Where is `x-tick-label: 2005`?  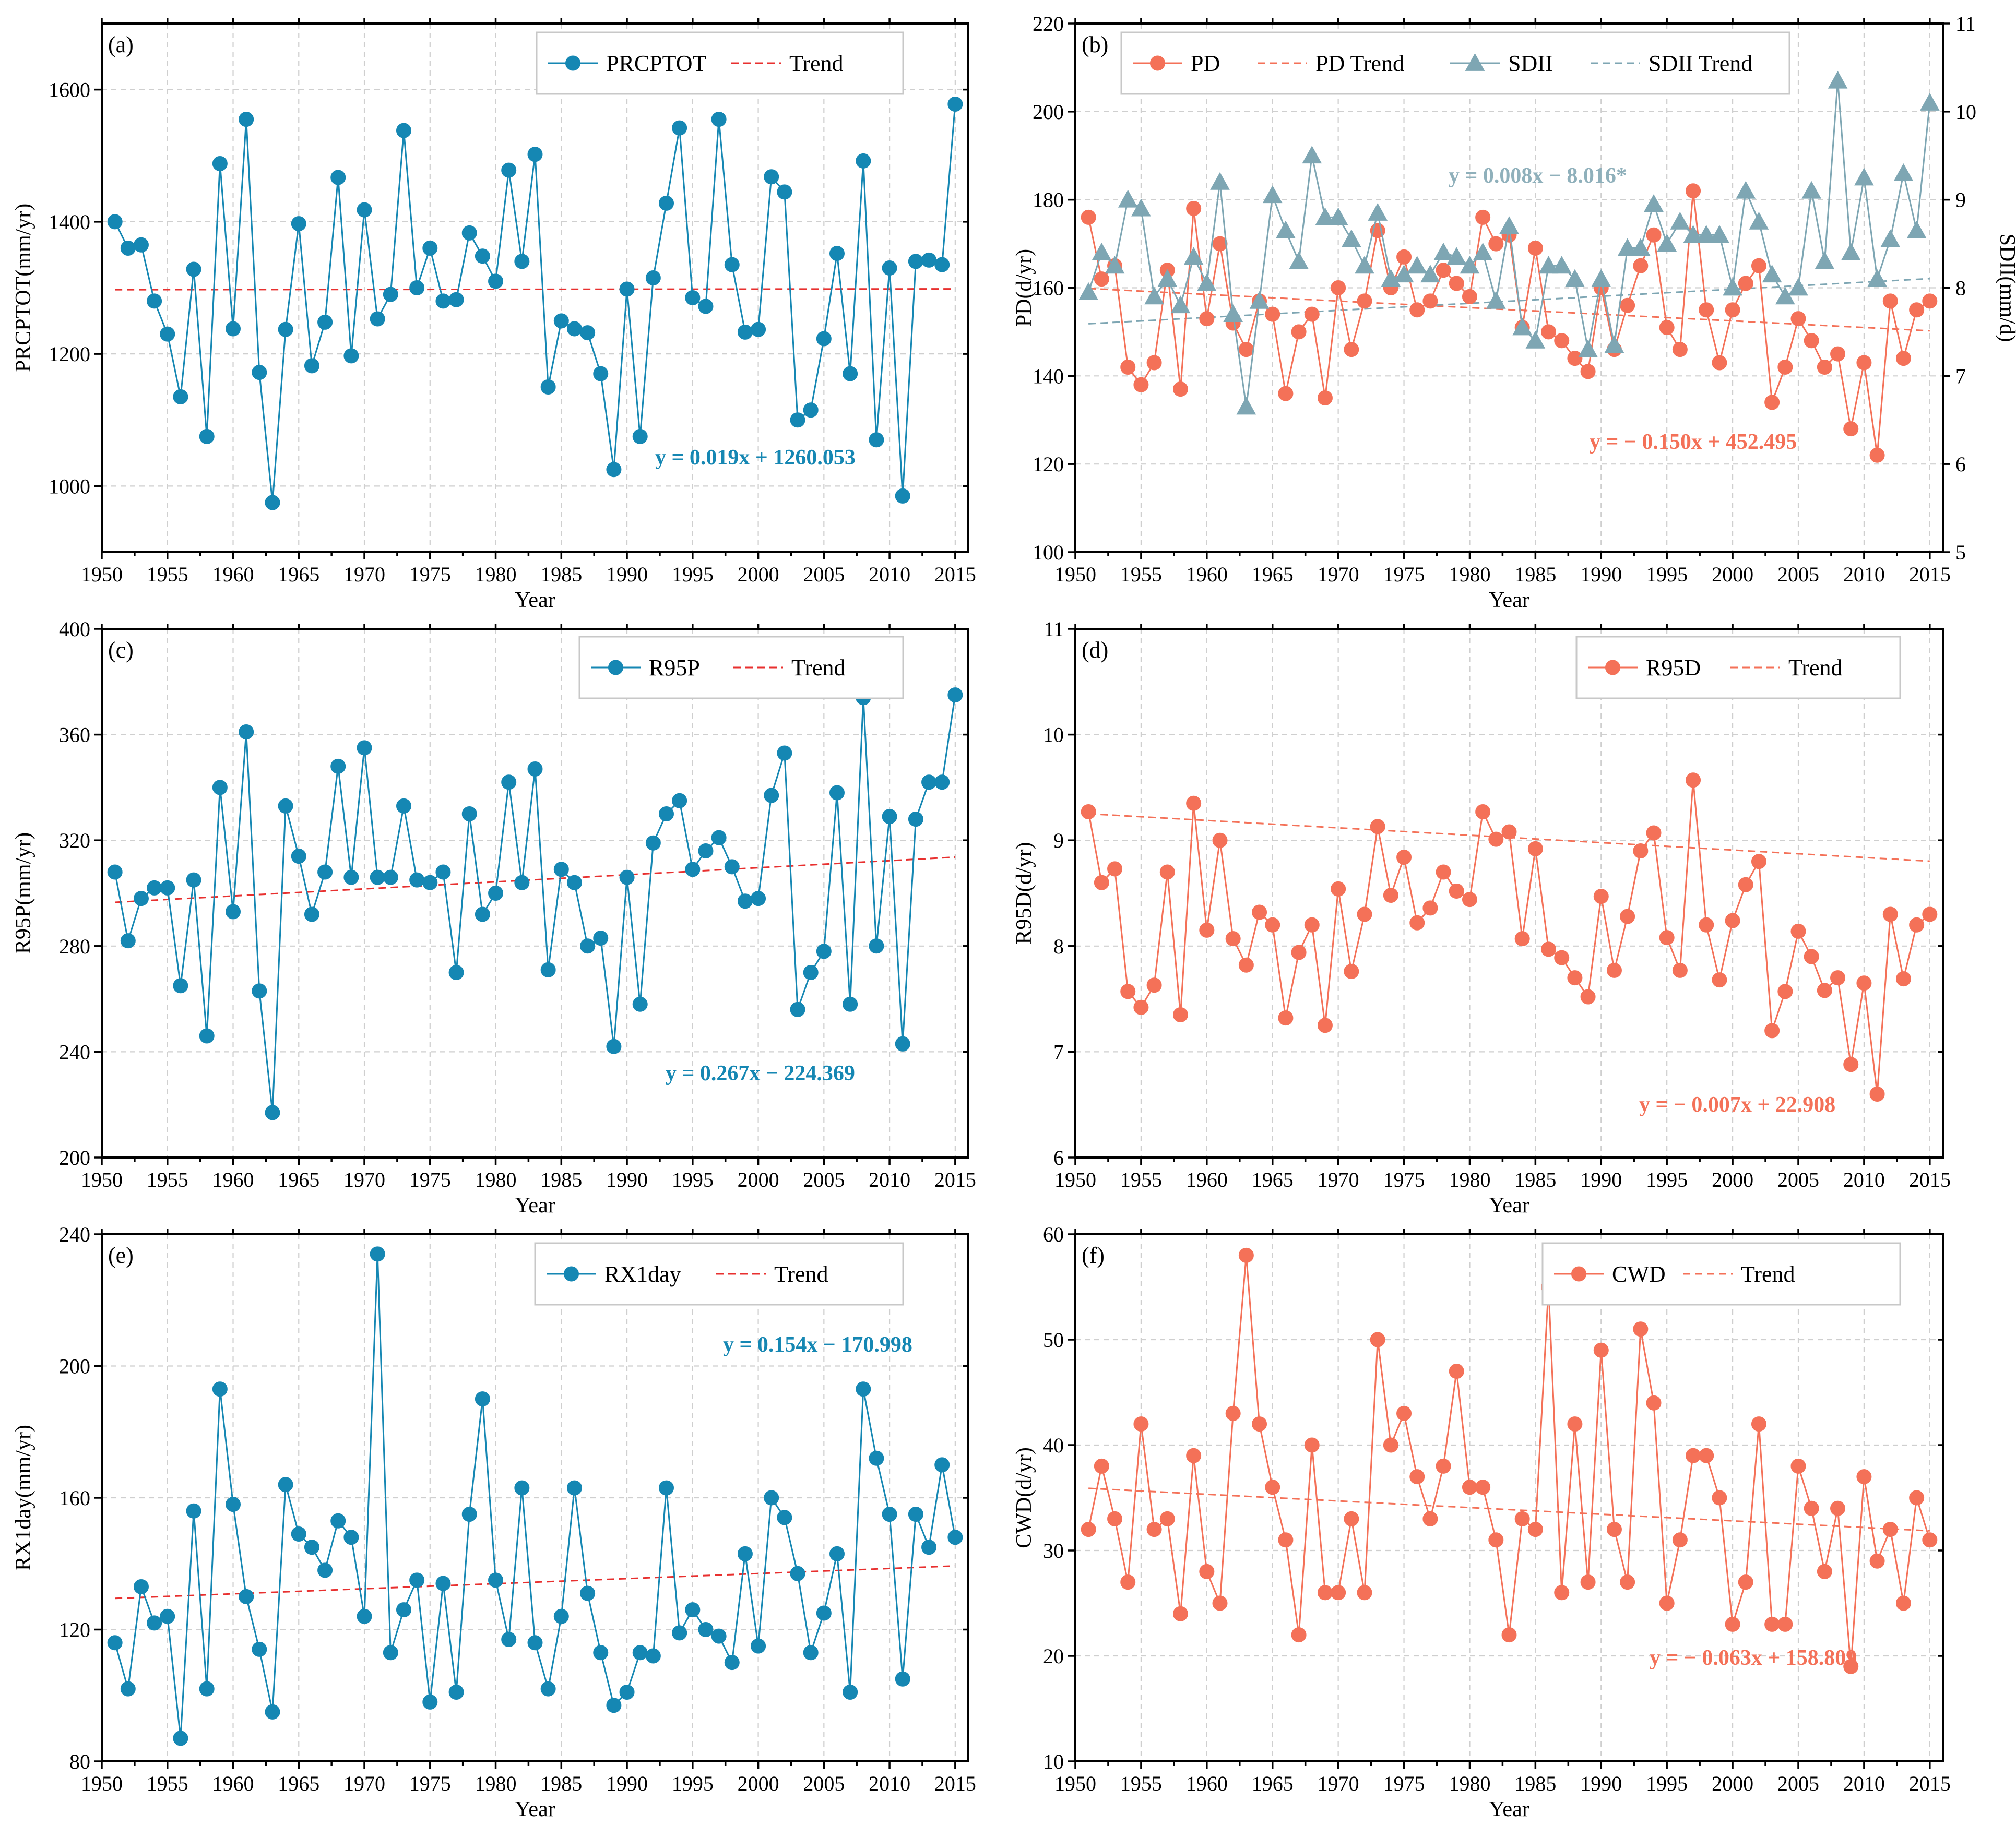 x-tick-label: 2005 is located at coordinates (1798, 1179).